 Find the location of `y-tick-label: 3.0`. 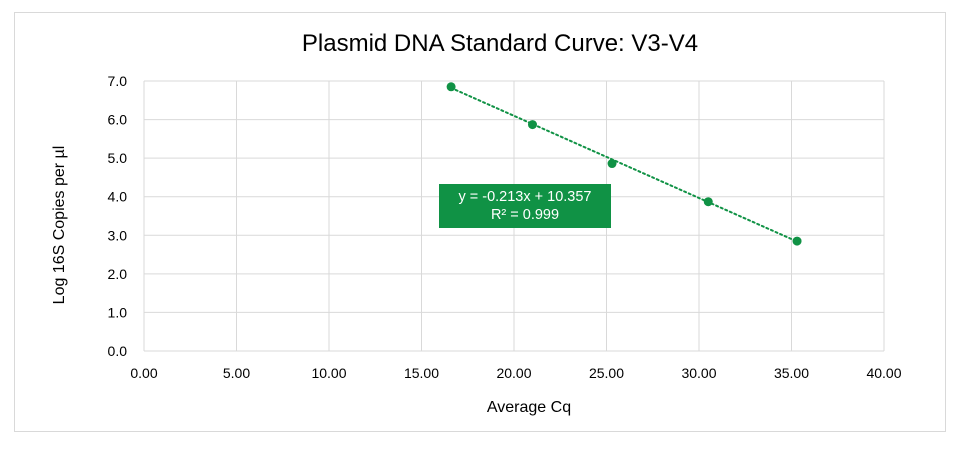

y-tick-label: 3.0 is located at coordinates (118, 235).